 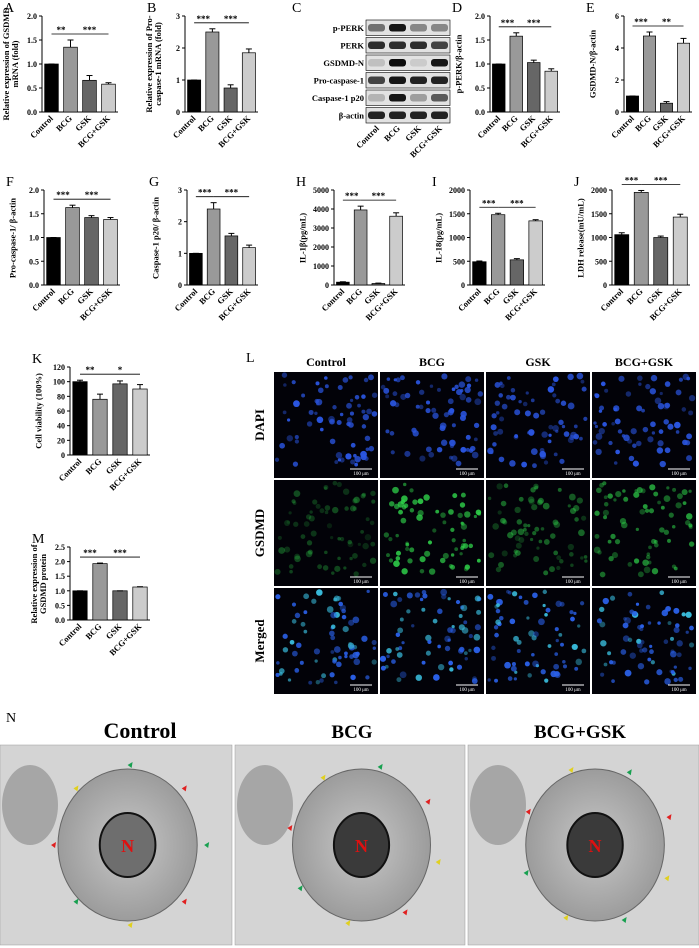 What do you see at coordinates (338, 98) in the screenshot?
I see `blot-row-label: Caspase-1 p20` at bounding box center [338, 98].